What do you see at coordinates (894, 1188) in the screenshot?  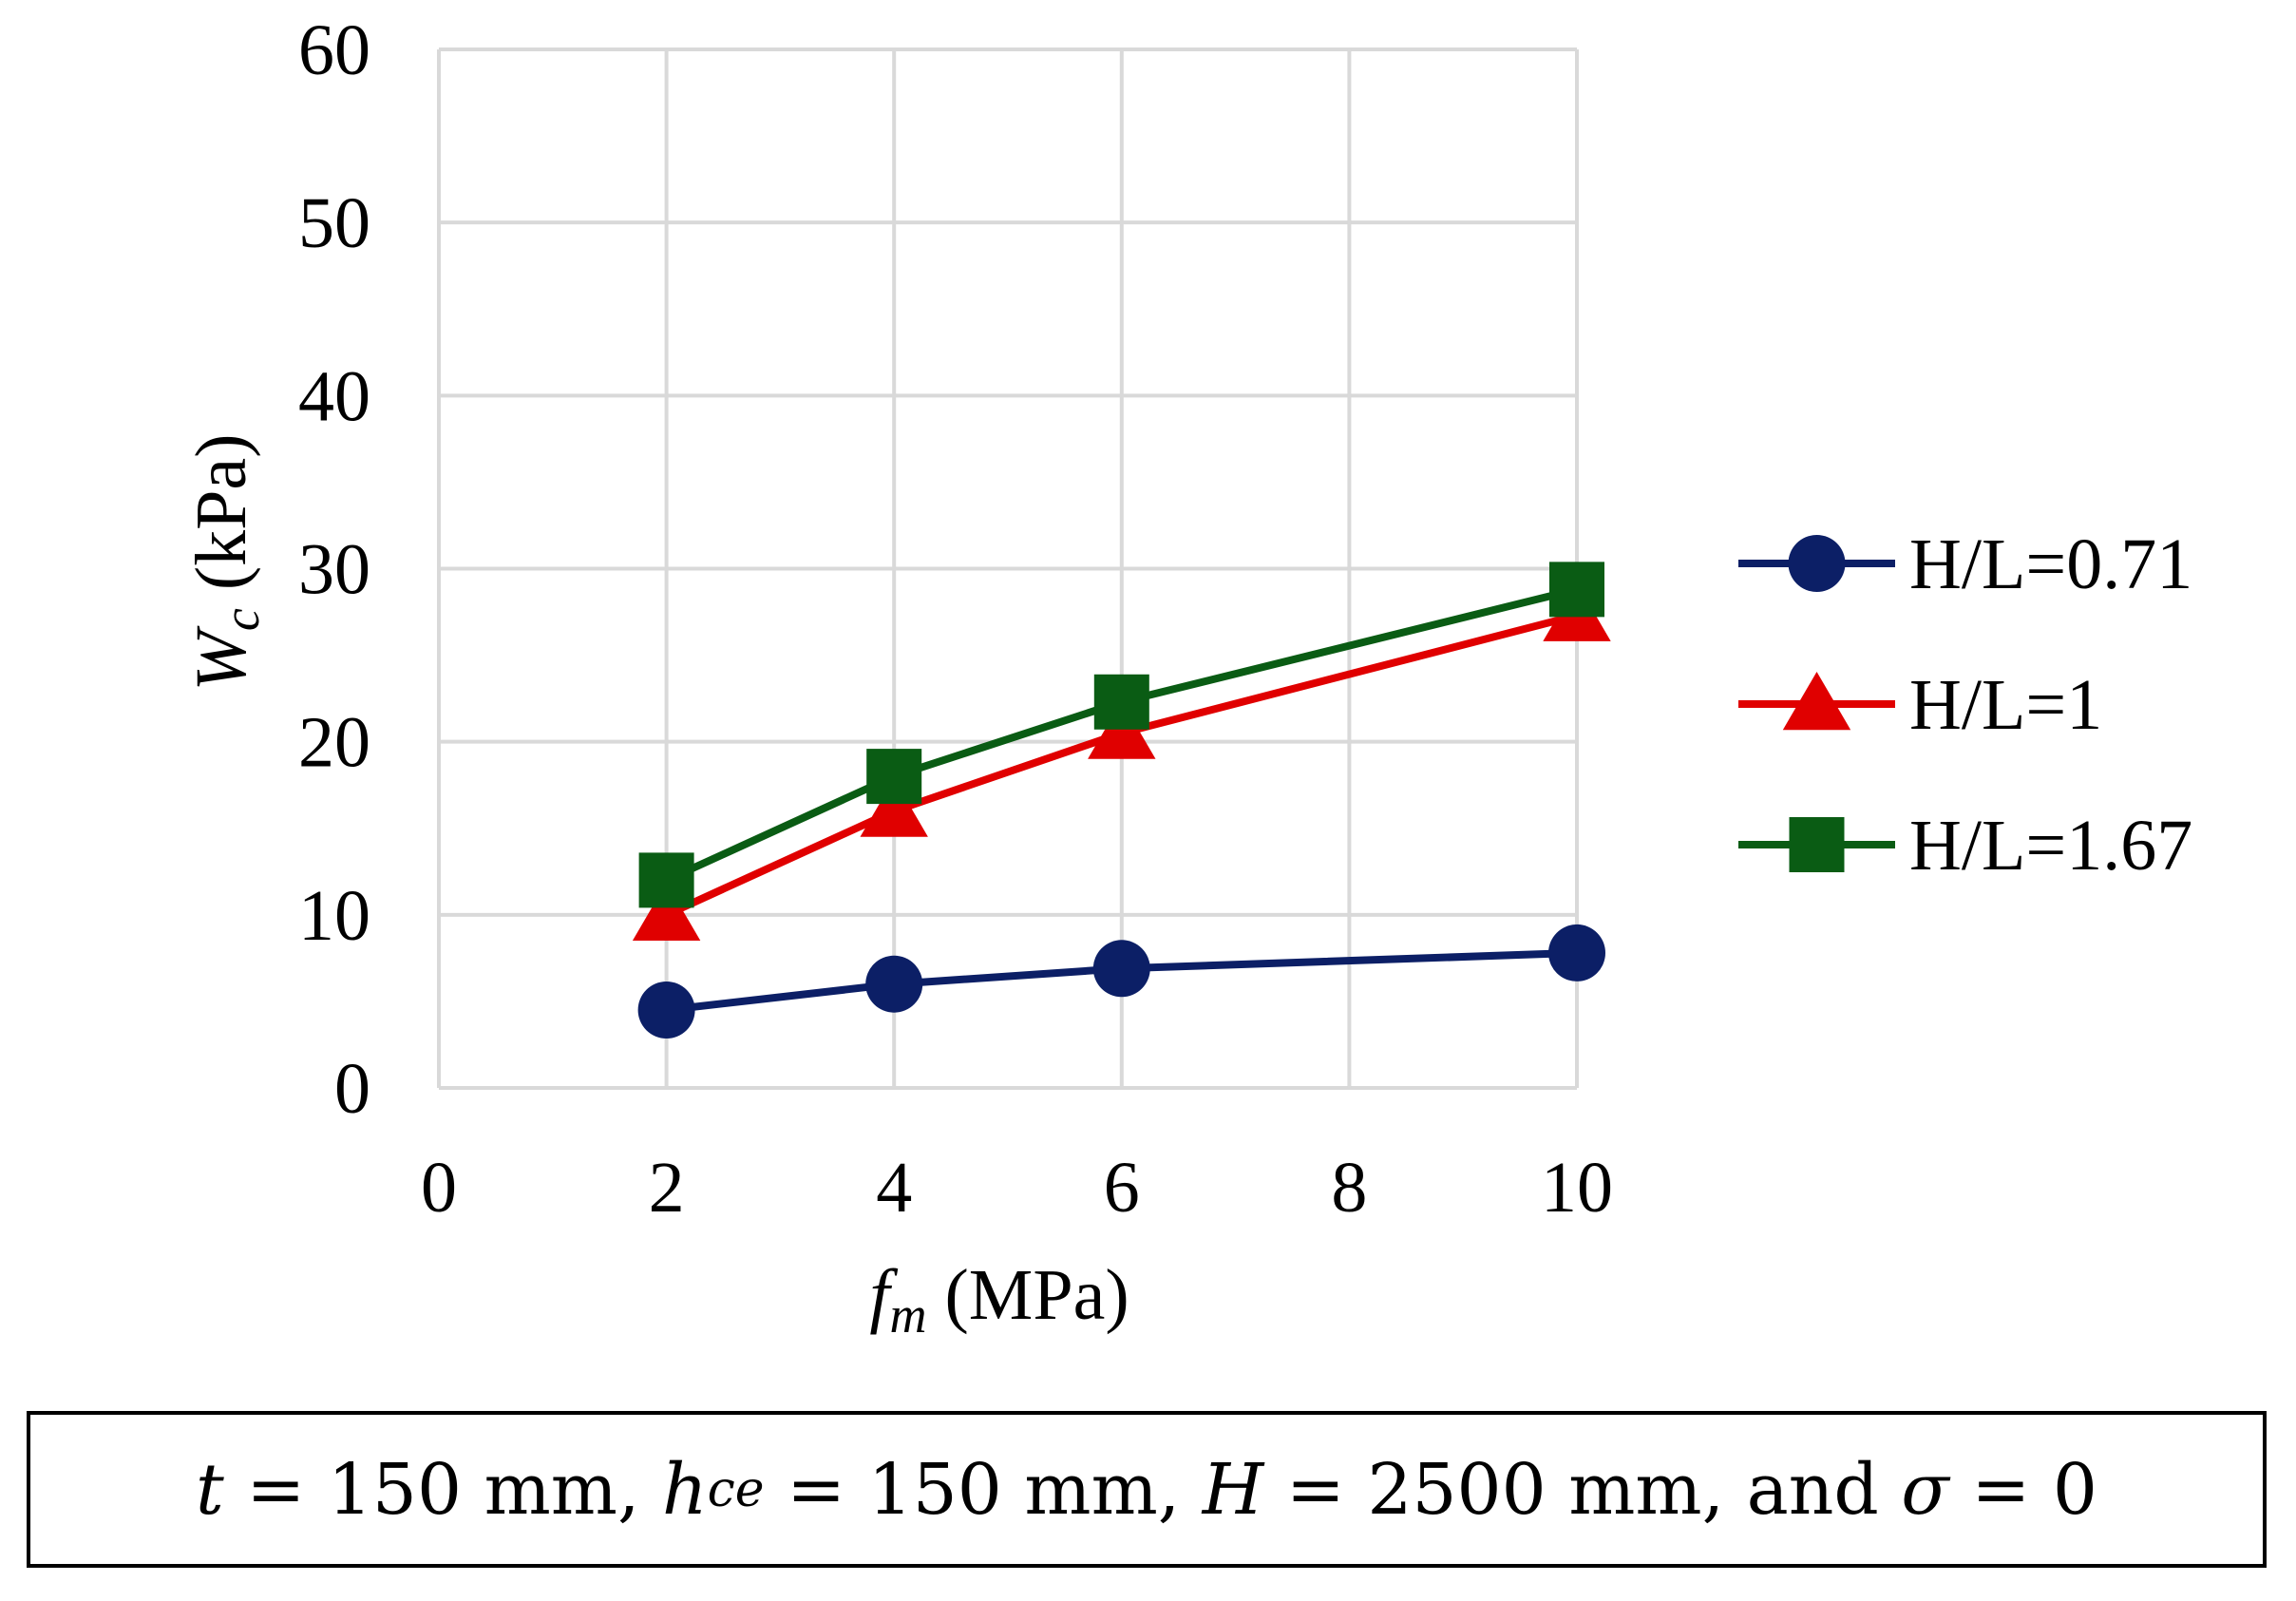 I see `x-tick-label: 4` at bounding box center [894, 1188].